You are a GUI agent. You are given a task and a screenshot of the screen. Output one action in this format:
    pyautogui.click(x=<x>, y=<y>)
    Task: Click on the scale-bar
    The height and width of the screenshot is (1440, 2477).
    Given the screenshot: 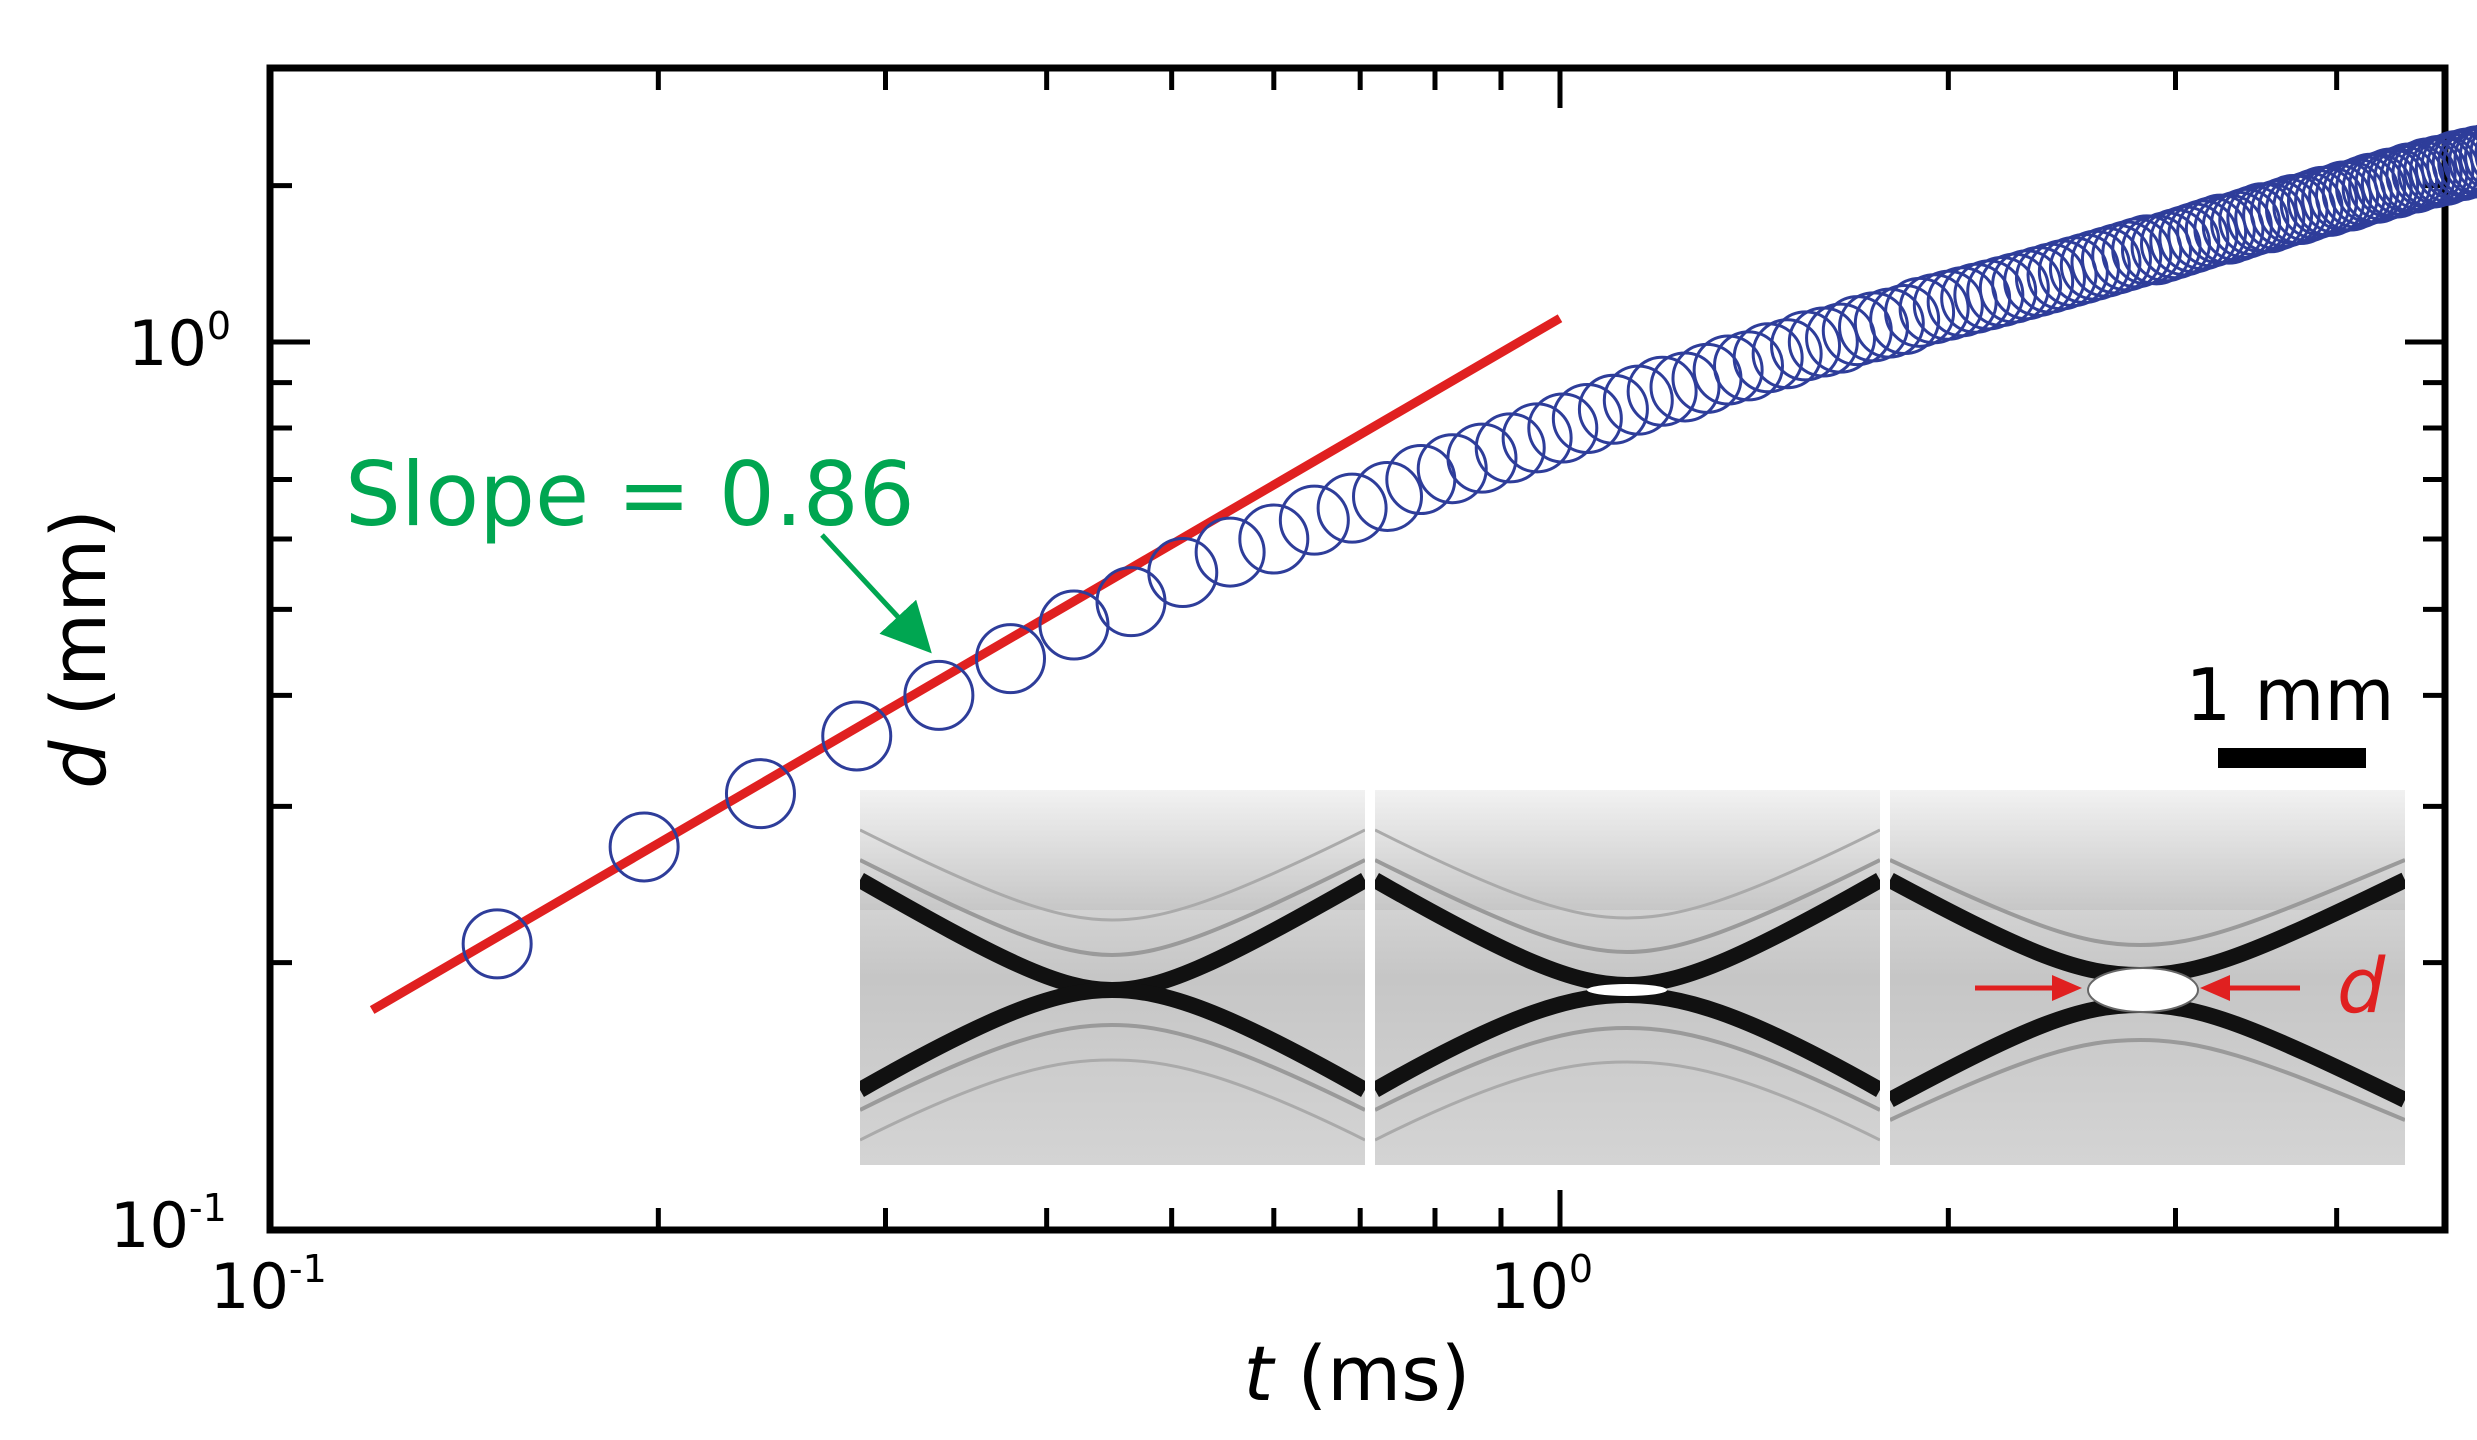 What is the action you would take?
    pyautogui.click(x=2292, y=758)
    